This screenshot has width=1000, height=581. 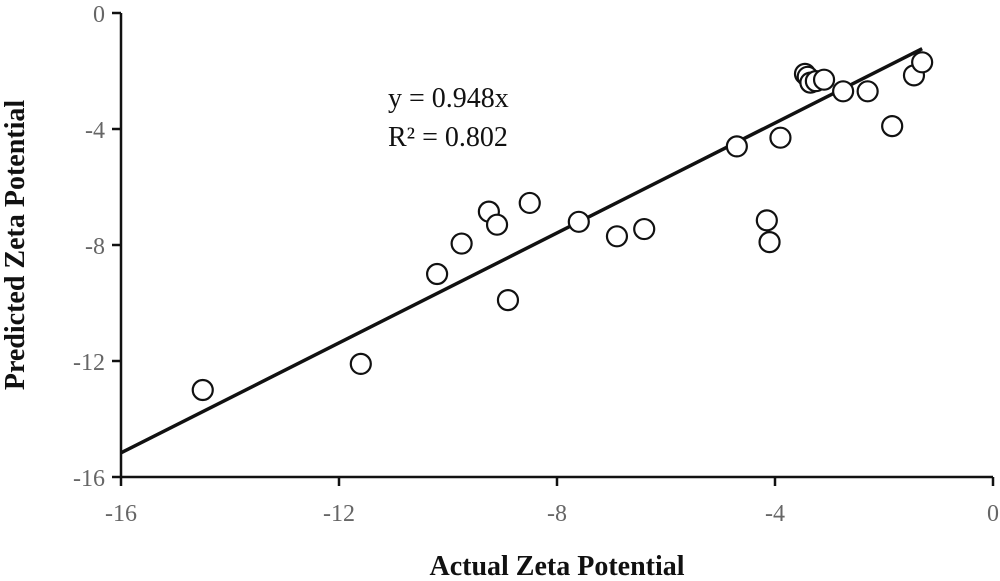 What do you see at coordinates (99, 15) in the screenshot?
I see `y-tick-label: 0` at bounding box center [99, 15].